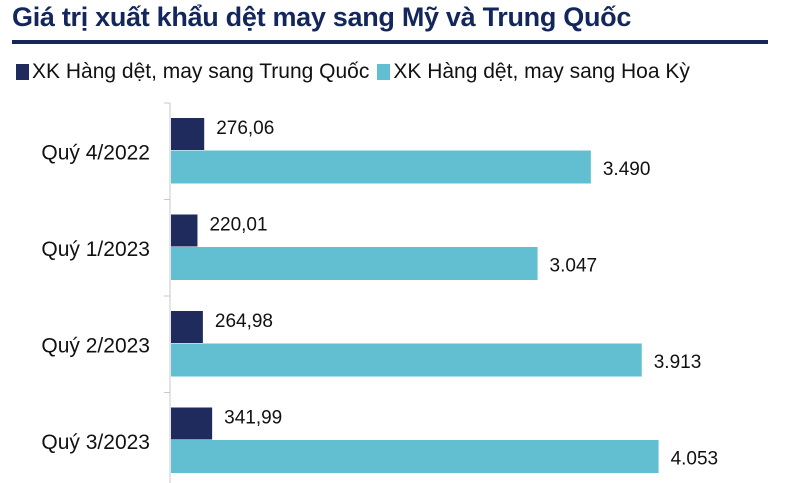 The height and width of the screenshot is (483, 800). I want to click on data-label-usa: 3.913, so click(678, 362).